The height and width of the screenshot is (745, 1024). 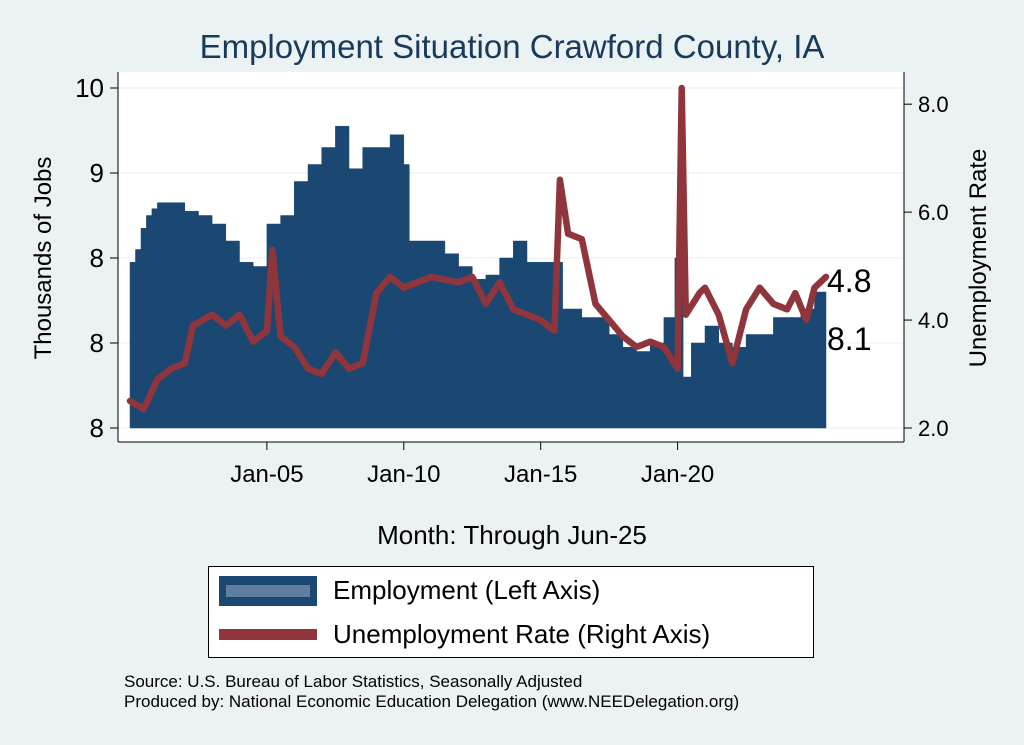 What do you see at coordinates (89, 88) in the screenshot?
I see `left-axis-tick-label: 10` at bounding box center [89, 88].